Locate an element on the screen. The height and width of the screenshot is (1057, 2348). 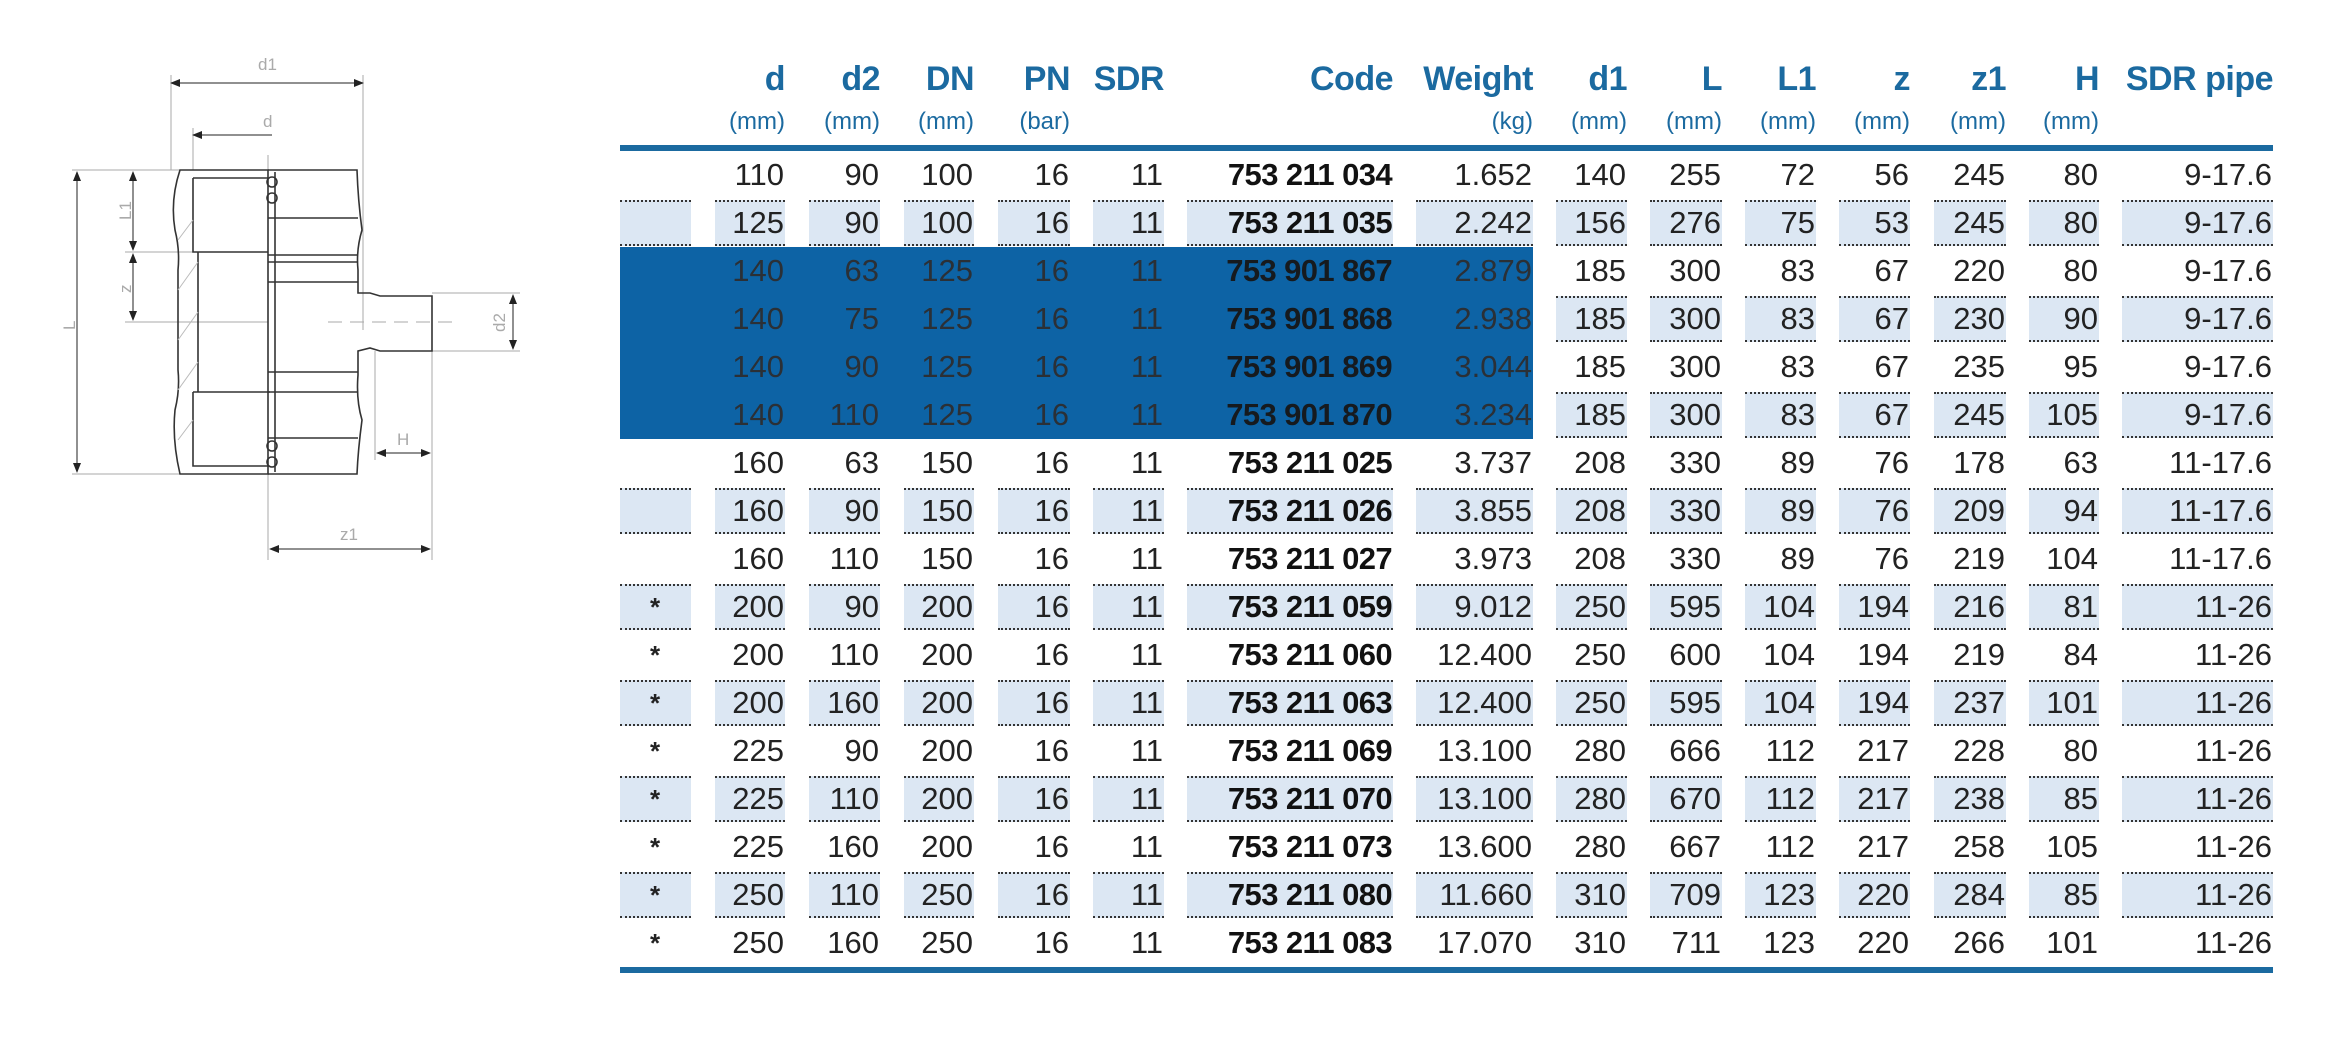
cell-d: 110 is located at coordinates (759, 174).